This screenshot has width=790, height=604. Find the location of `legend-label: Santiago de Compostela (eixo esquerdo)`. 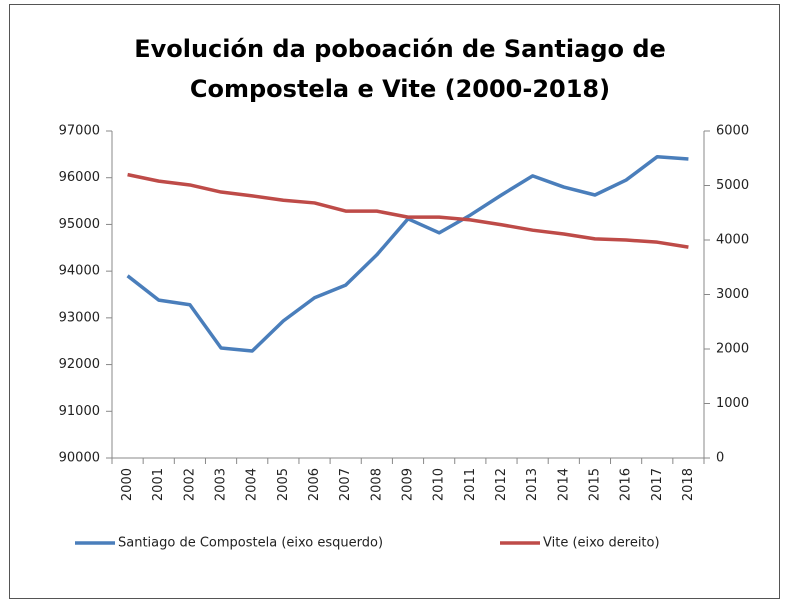

legend-label: Santiago de Compostela (eixo esquerdo) is located at coordinates (250, 543).